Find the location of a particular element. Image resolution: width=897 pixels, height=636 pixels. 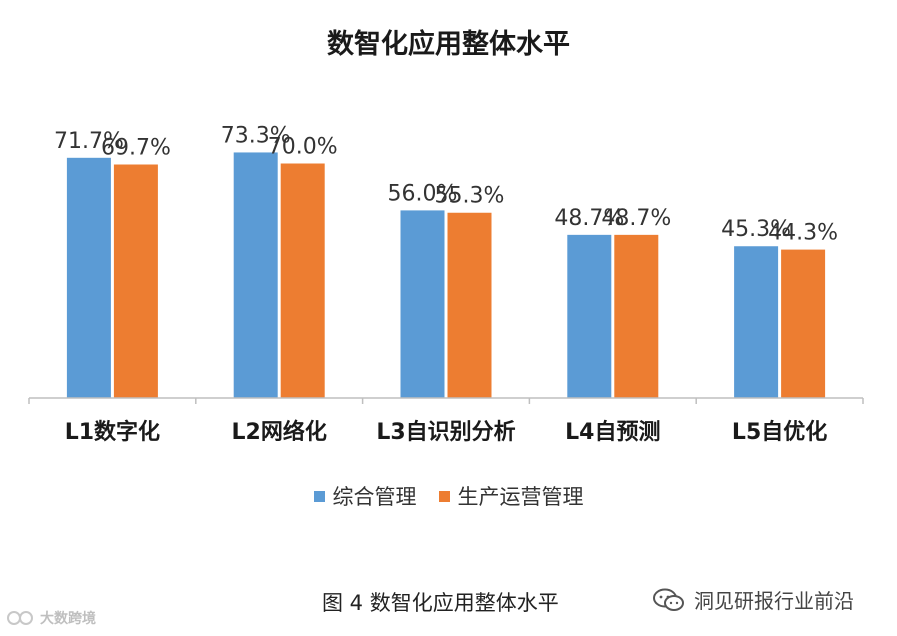

legend-item-0: 综合管理 is located at coordinates (365, 496).